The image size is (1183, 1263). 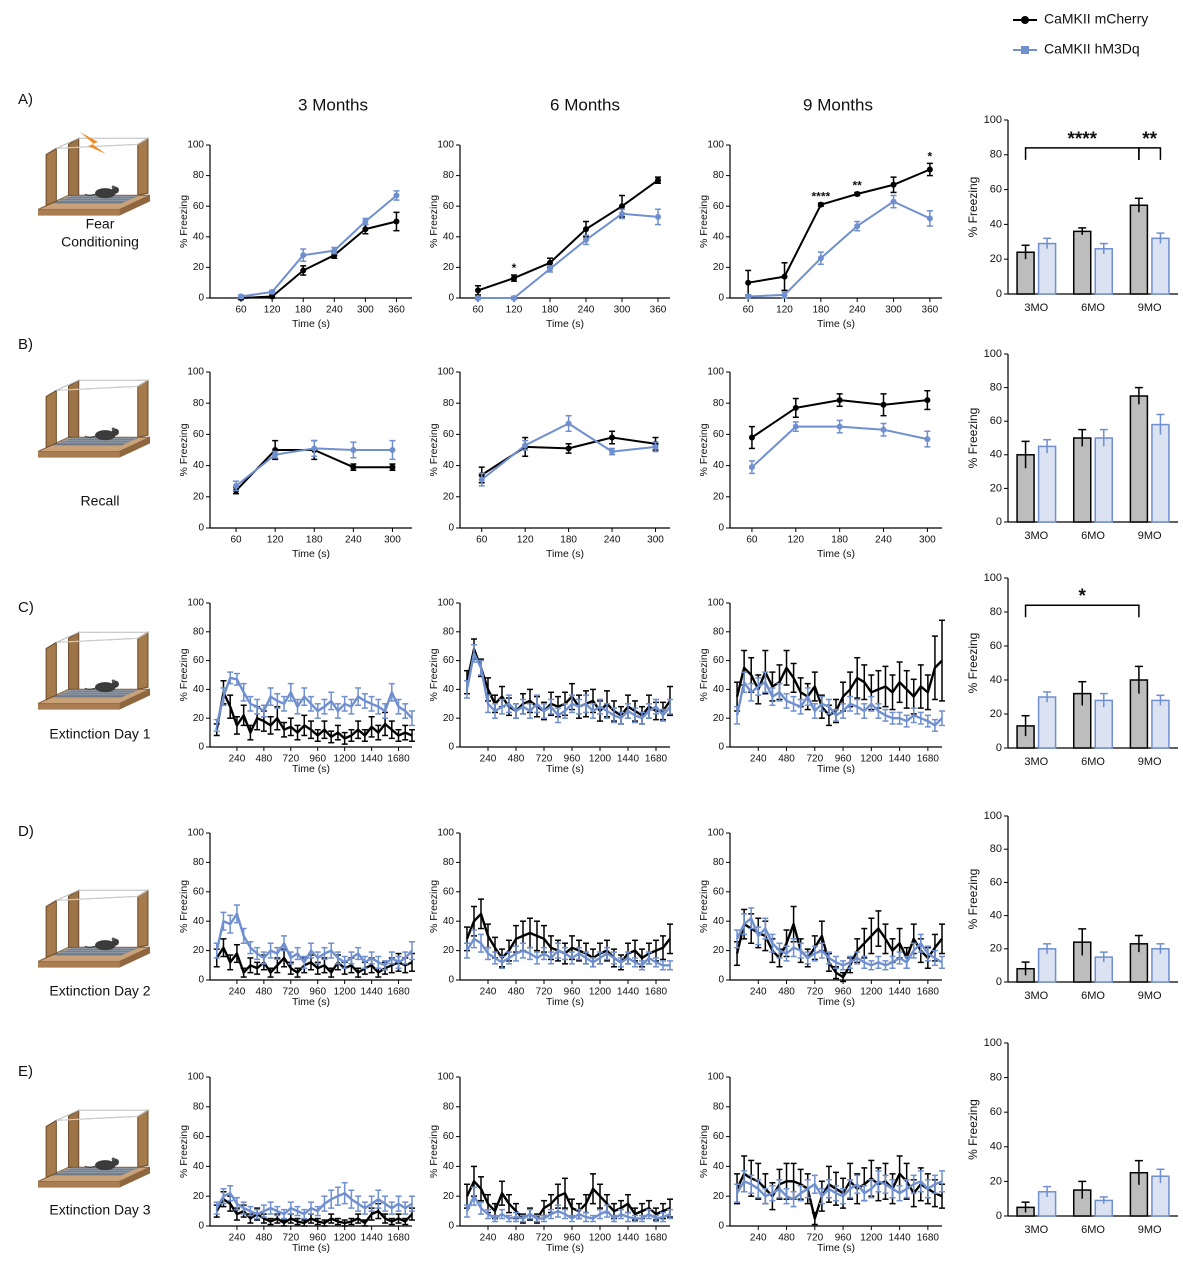 I want to click on row-letter: B), so click(x=25, y=344).